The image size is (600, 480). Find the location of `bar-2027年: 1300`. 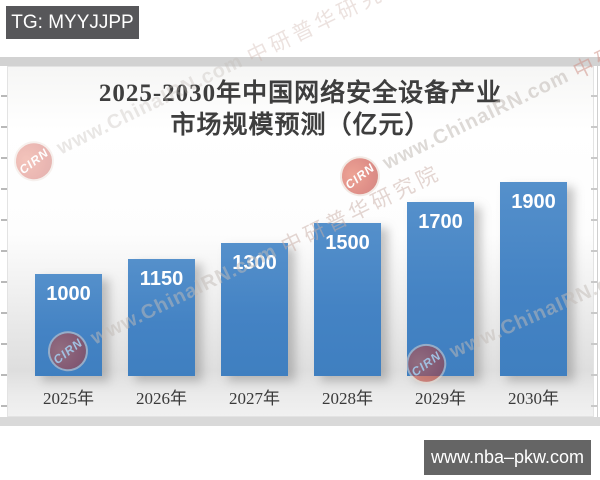

bar-2027年: 1300 is located at coordinates (254, 309).